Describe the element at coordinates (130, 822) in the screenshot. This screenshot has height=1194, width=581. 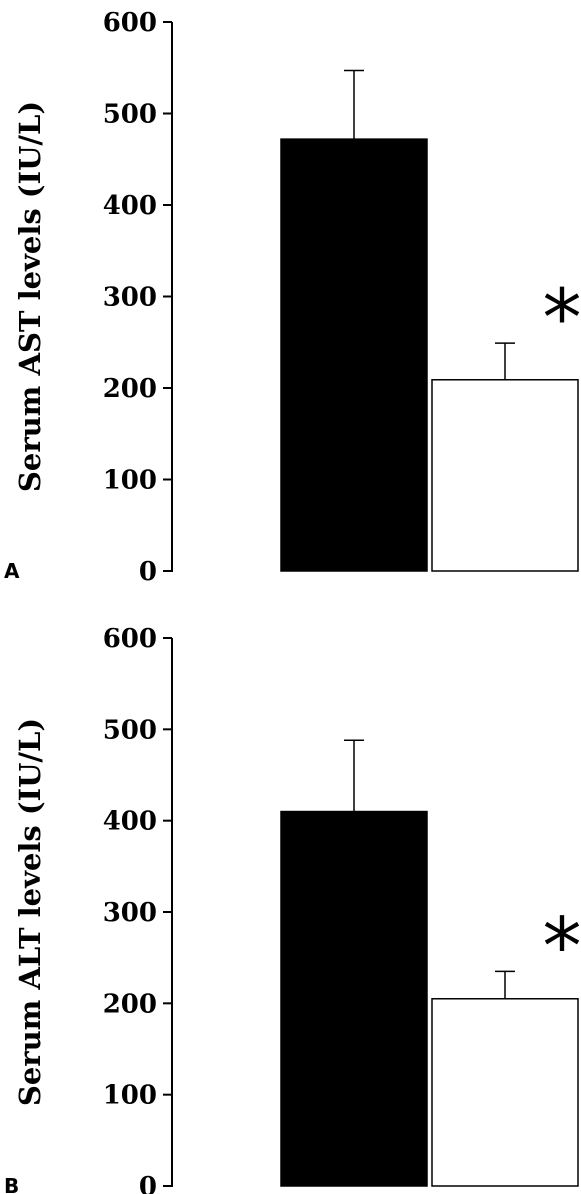
I see `panel-b-y-tick-label: 400` at that location.